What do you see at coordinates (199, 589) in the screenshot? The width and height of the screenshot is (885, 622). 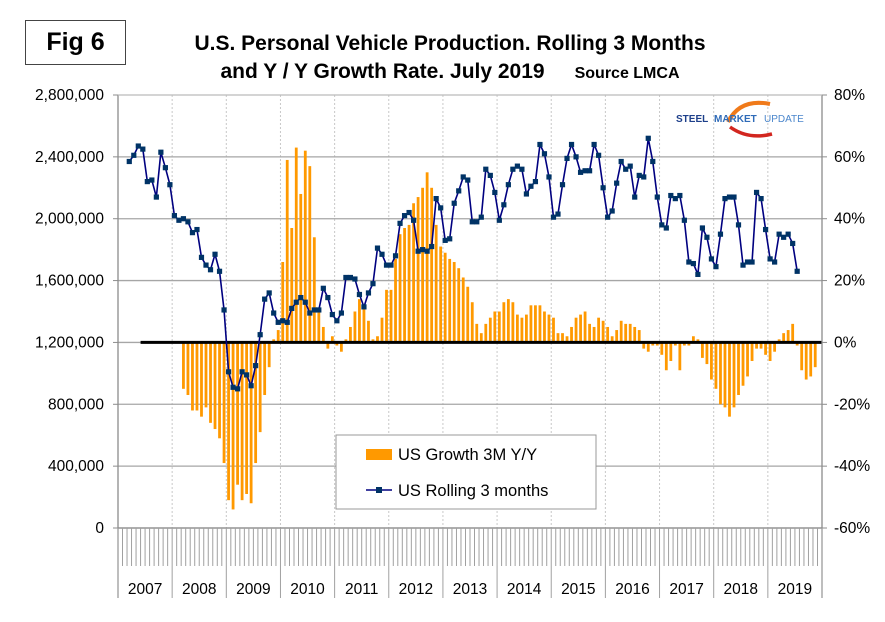 I see `x-tick-label: 2008` at bounding box center [199, 589].